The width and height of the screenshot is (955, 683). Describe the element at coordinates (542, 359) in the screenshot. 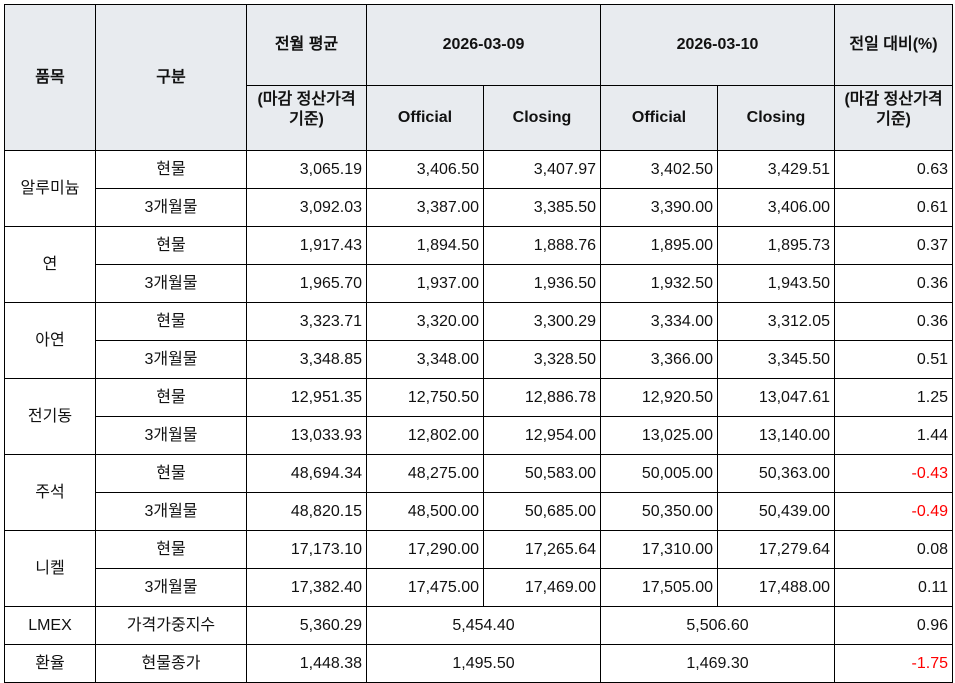

I see `date1-closing: 3,328.50` at that location.